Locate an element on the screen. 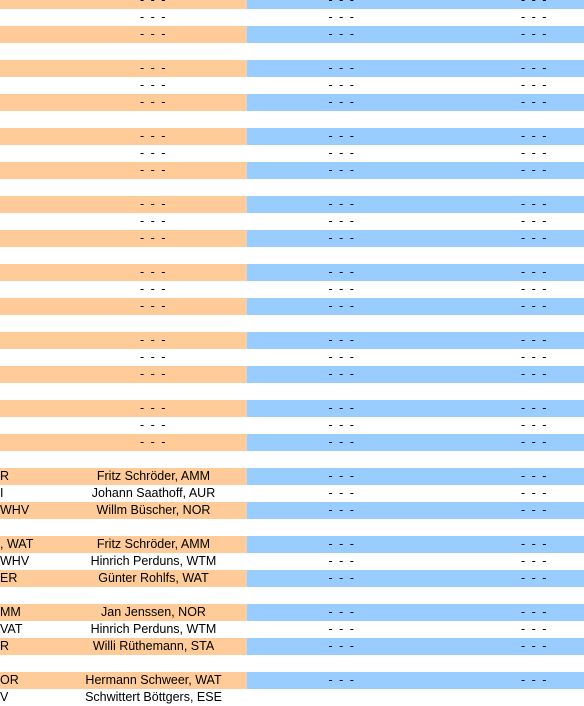  referee-cell: Fritz Schröder, AMM is located at coordinates (153, 476).